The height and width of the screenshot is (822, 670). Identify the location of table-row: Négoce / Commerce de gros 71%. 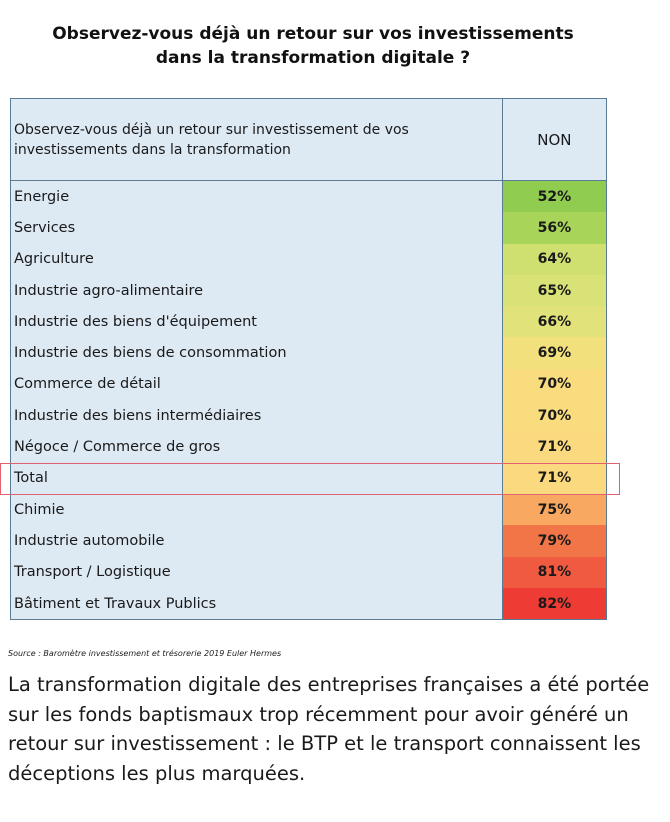
(309, 447).